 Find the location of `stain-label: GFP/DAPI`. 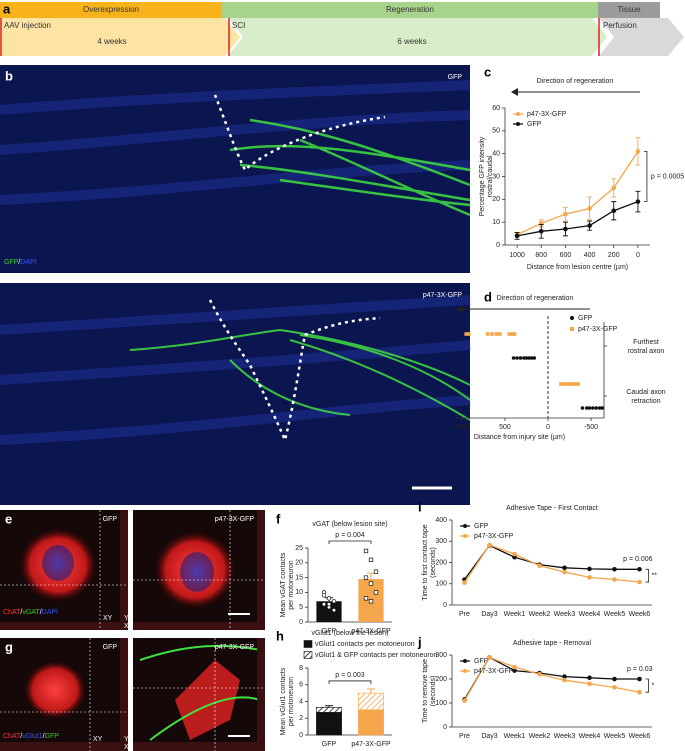

stain-label: GFP/DAPI is located at coordinates (20, 262).